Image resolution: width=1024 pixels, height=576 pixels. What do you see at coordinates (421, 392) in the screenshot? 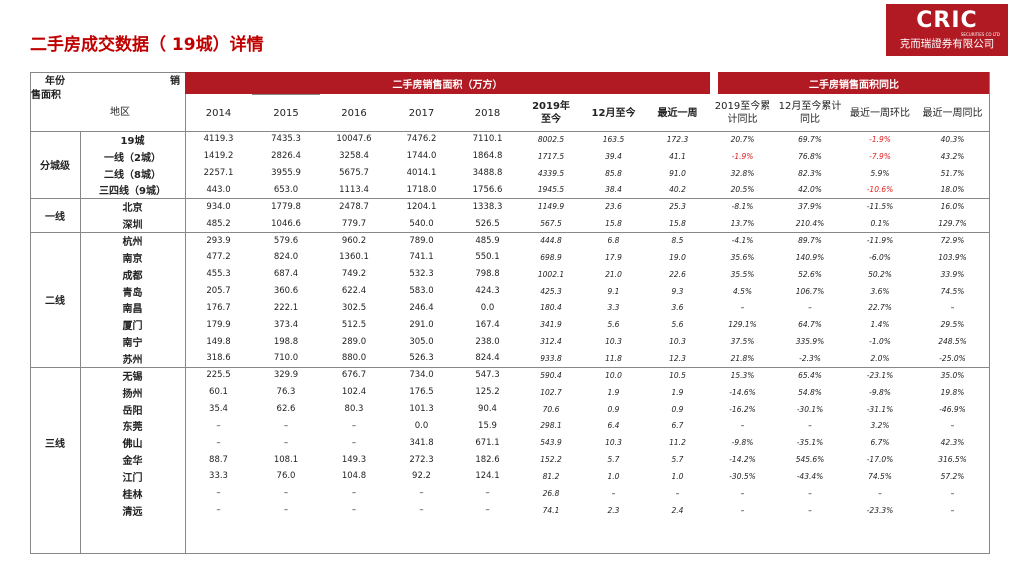
I see `cell: 176.5` at bounding box center [421, 392].